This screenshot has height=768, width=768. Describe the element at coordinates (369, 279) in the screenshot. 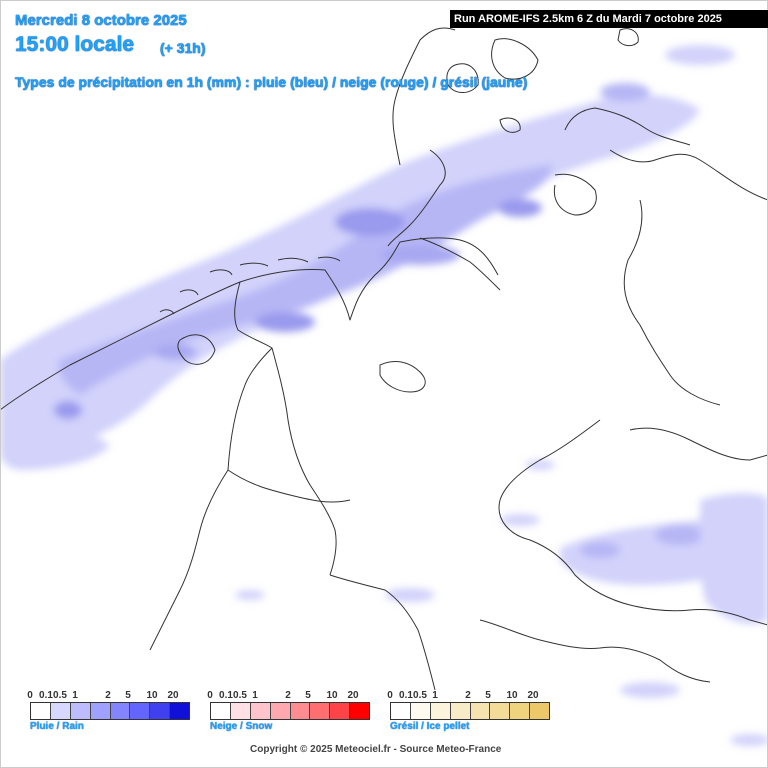

I see `coastline-germany-north` at that location.